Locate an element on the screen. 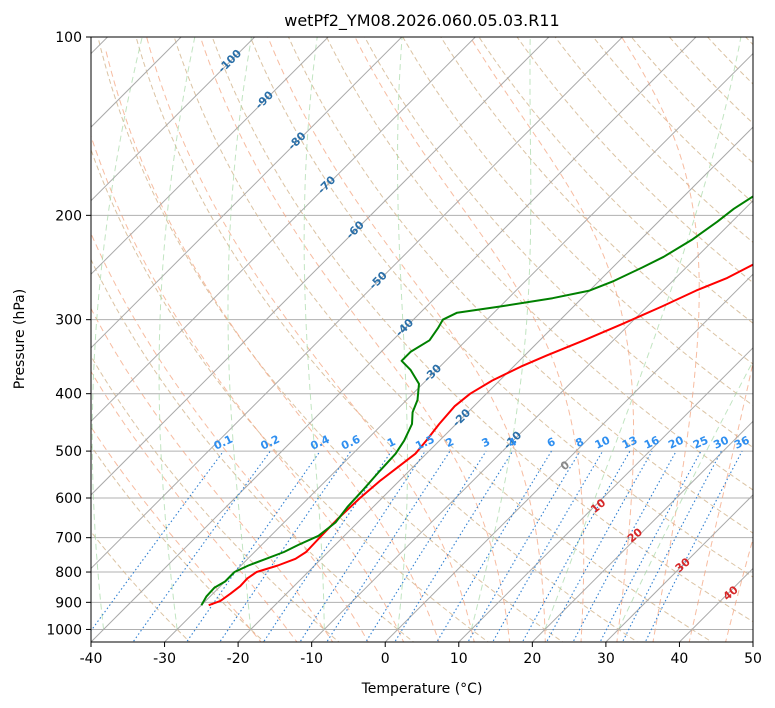  y-tick-label: 800 is located at coordinates (68, 573).